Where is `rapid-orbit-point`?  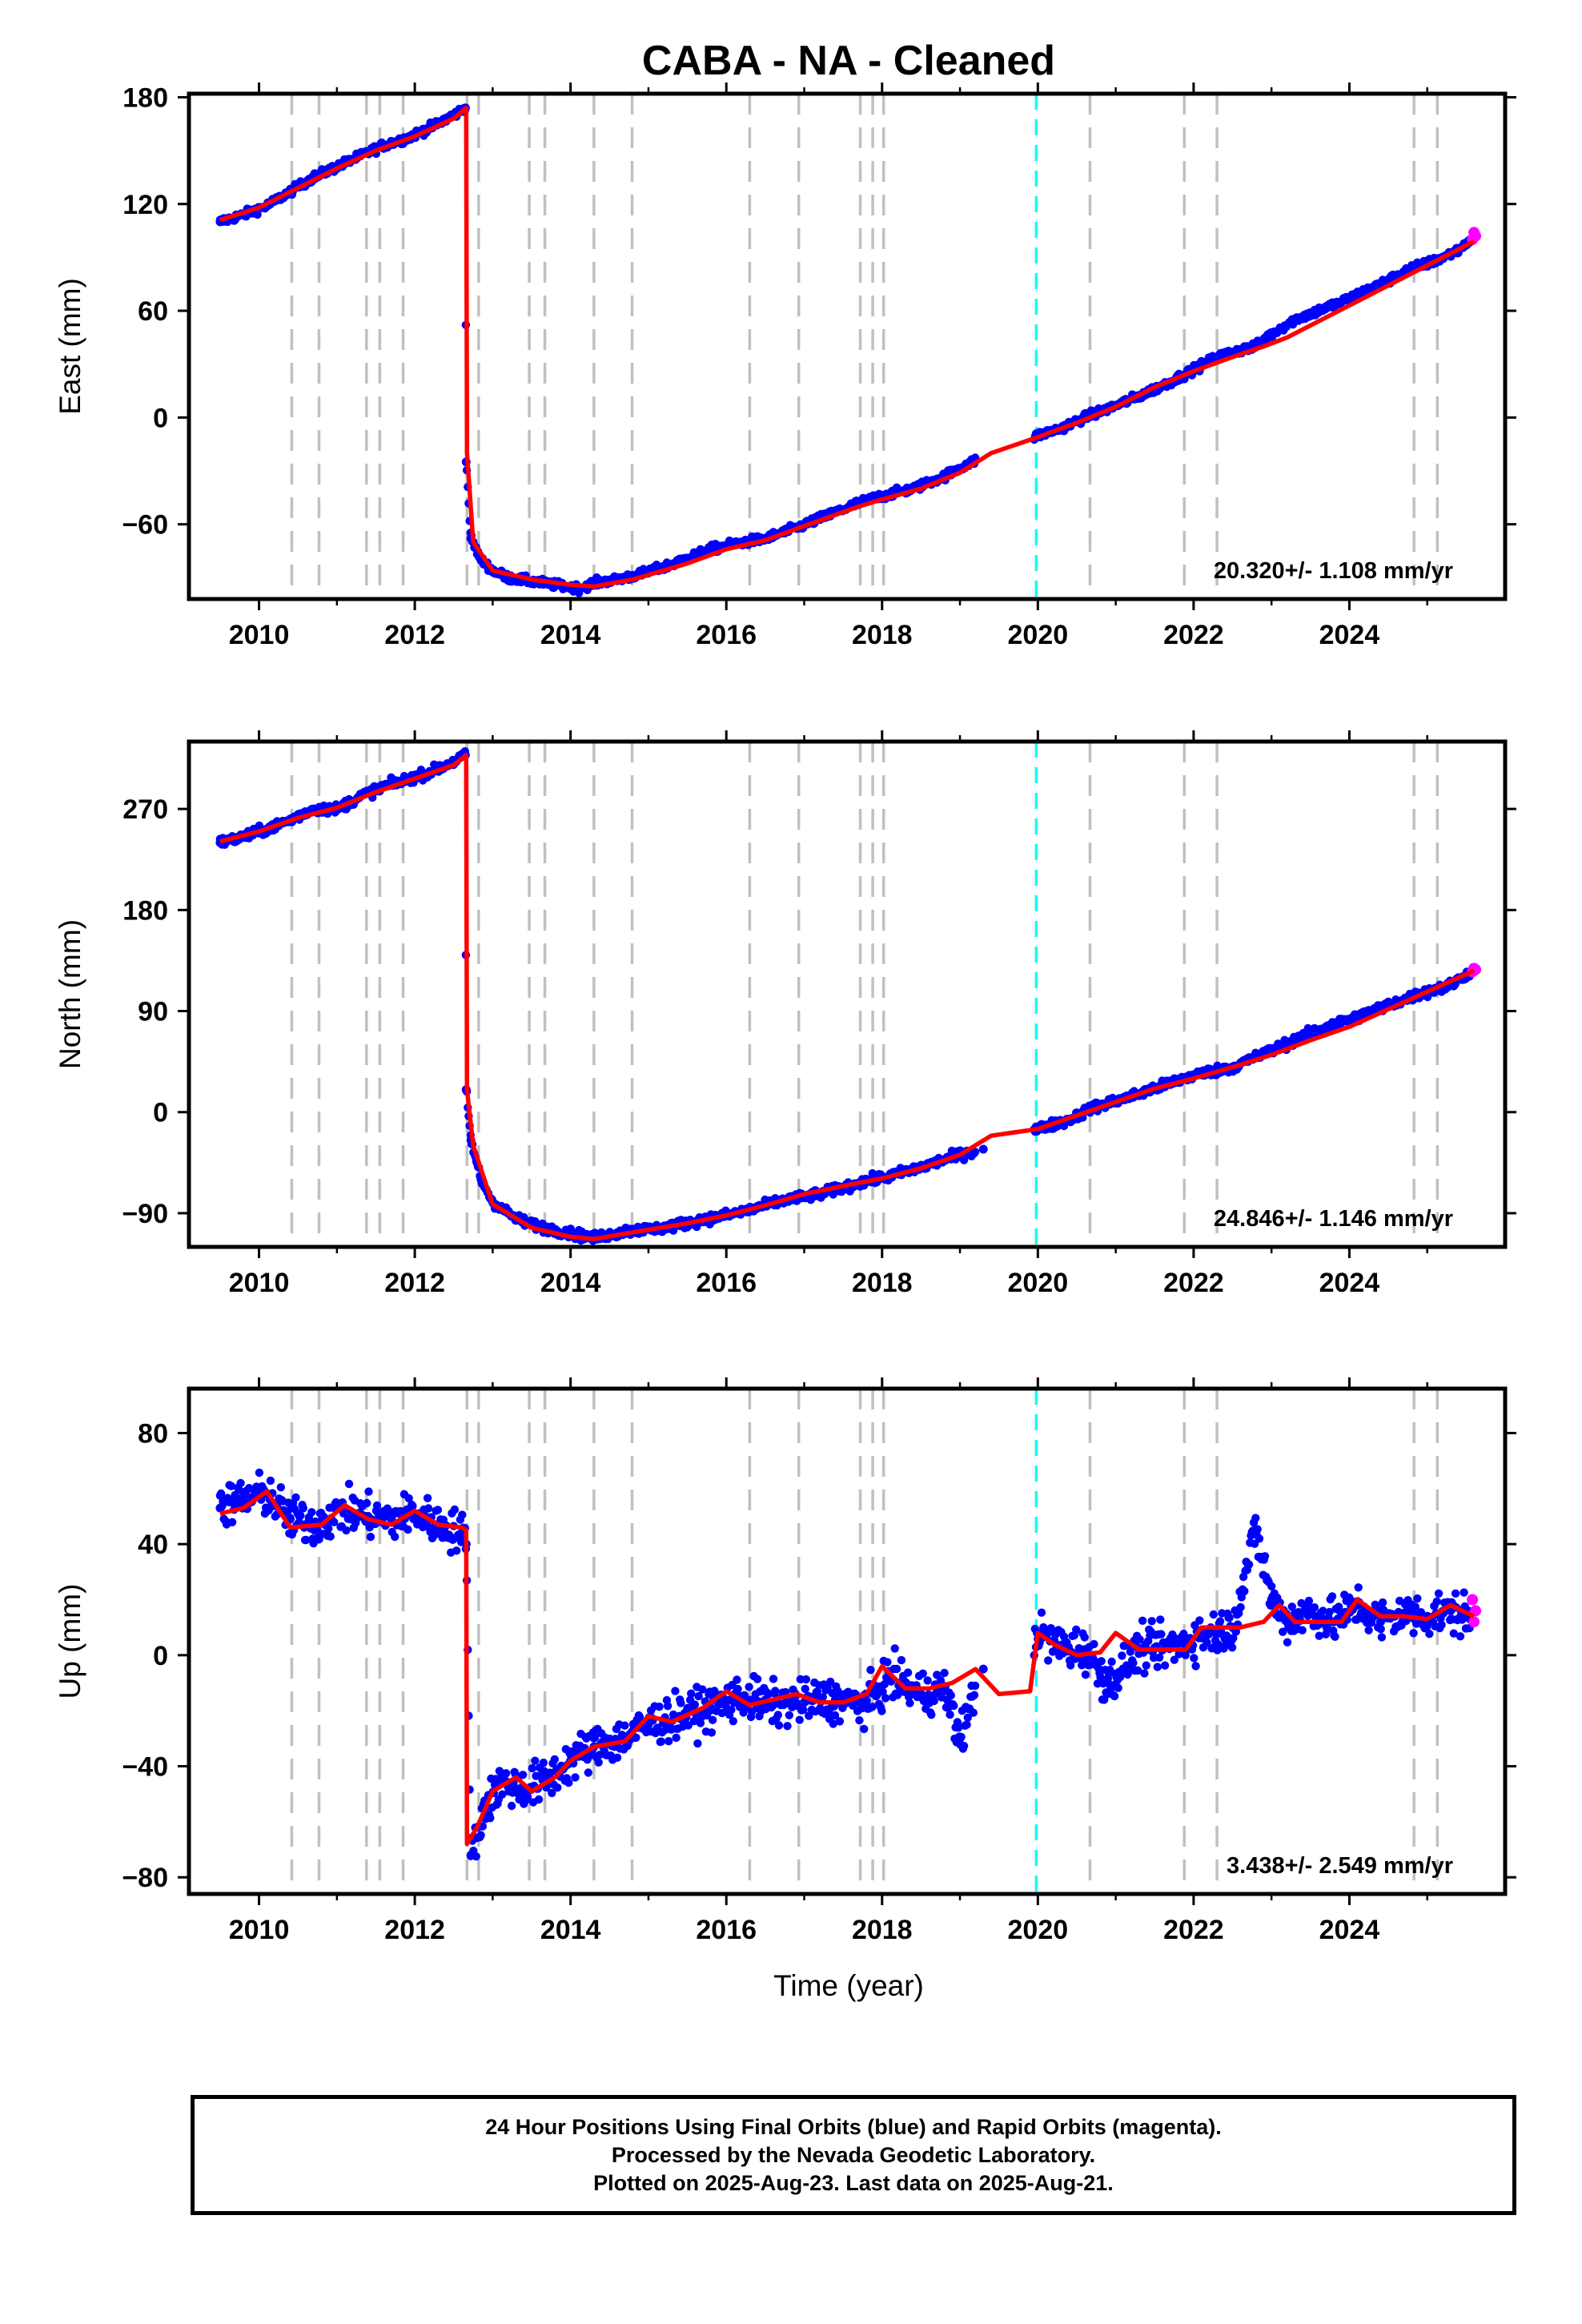 rapid-orbit-point is located at coordinates (1473, 1600).